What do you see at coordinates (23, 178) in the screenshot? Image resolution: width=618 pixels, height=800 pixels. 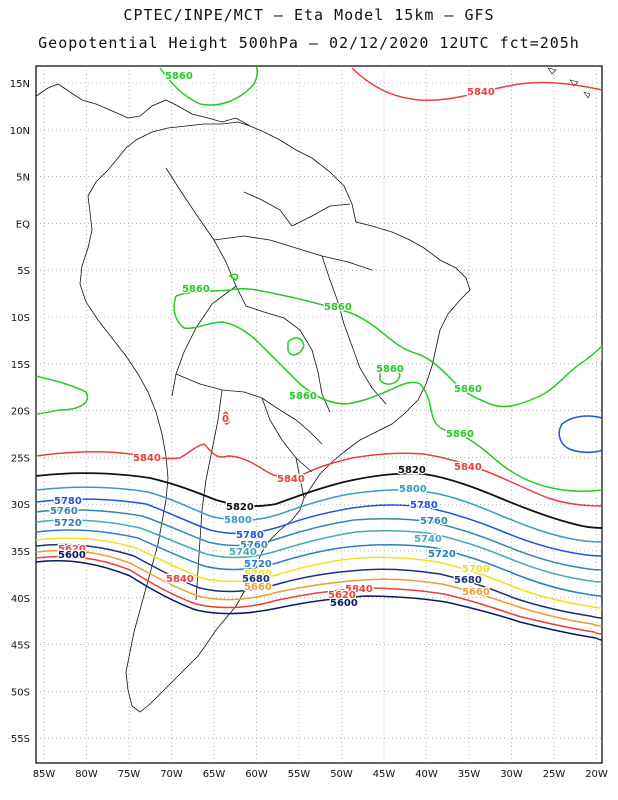 I see `lat-label: 5N` at bounding box center [23, 178].